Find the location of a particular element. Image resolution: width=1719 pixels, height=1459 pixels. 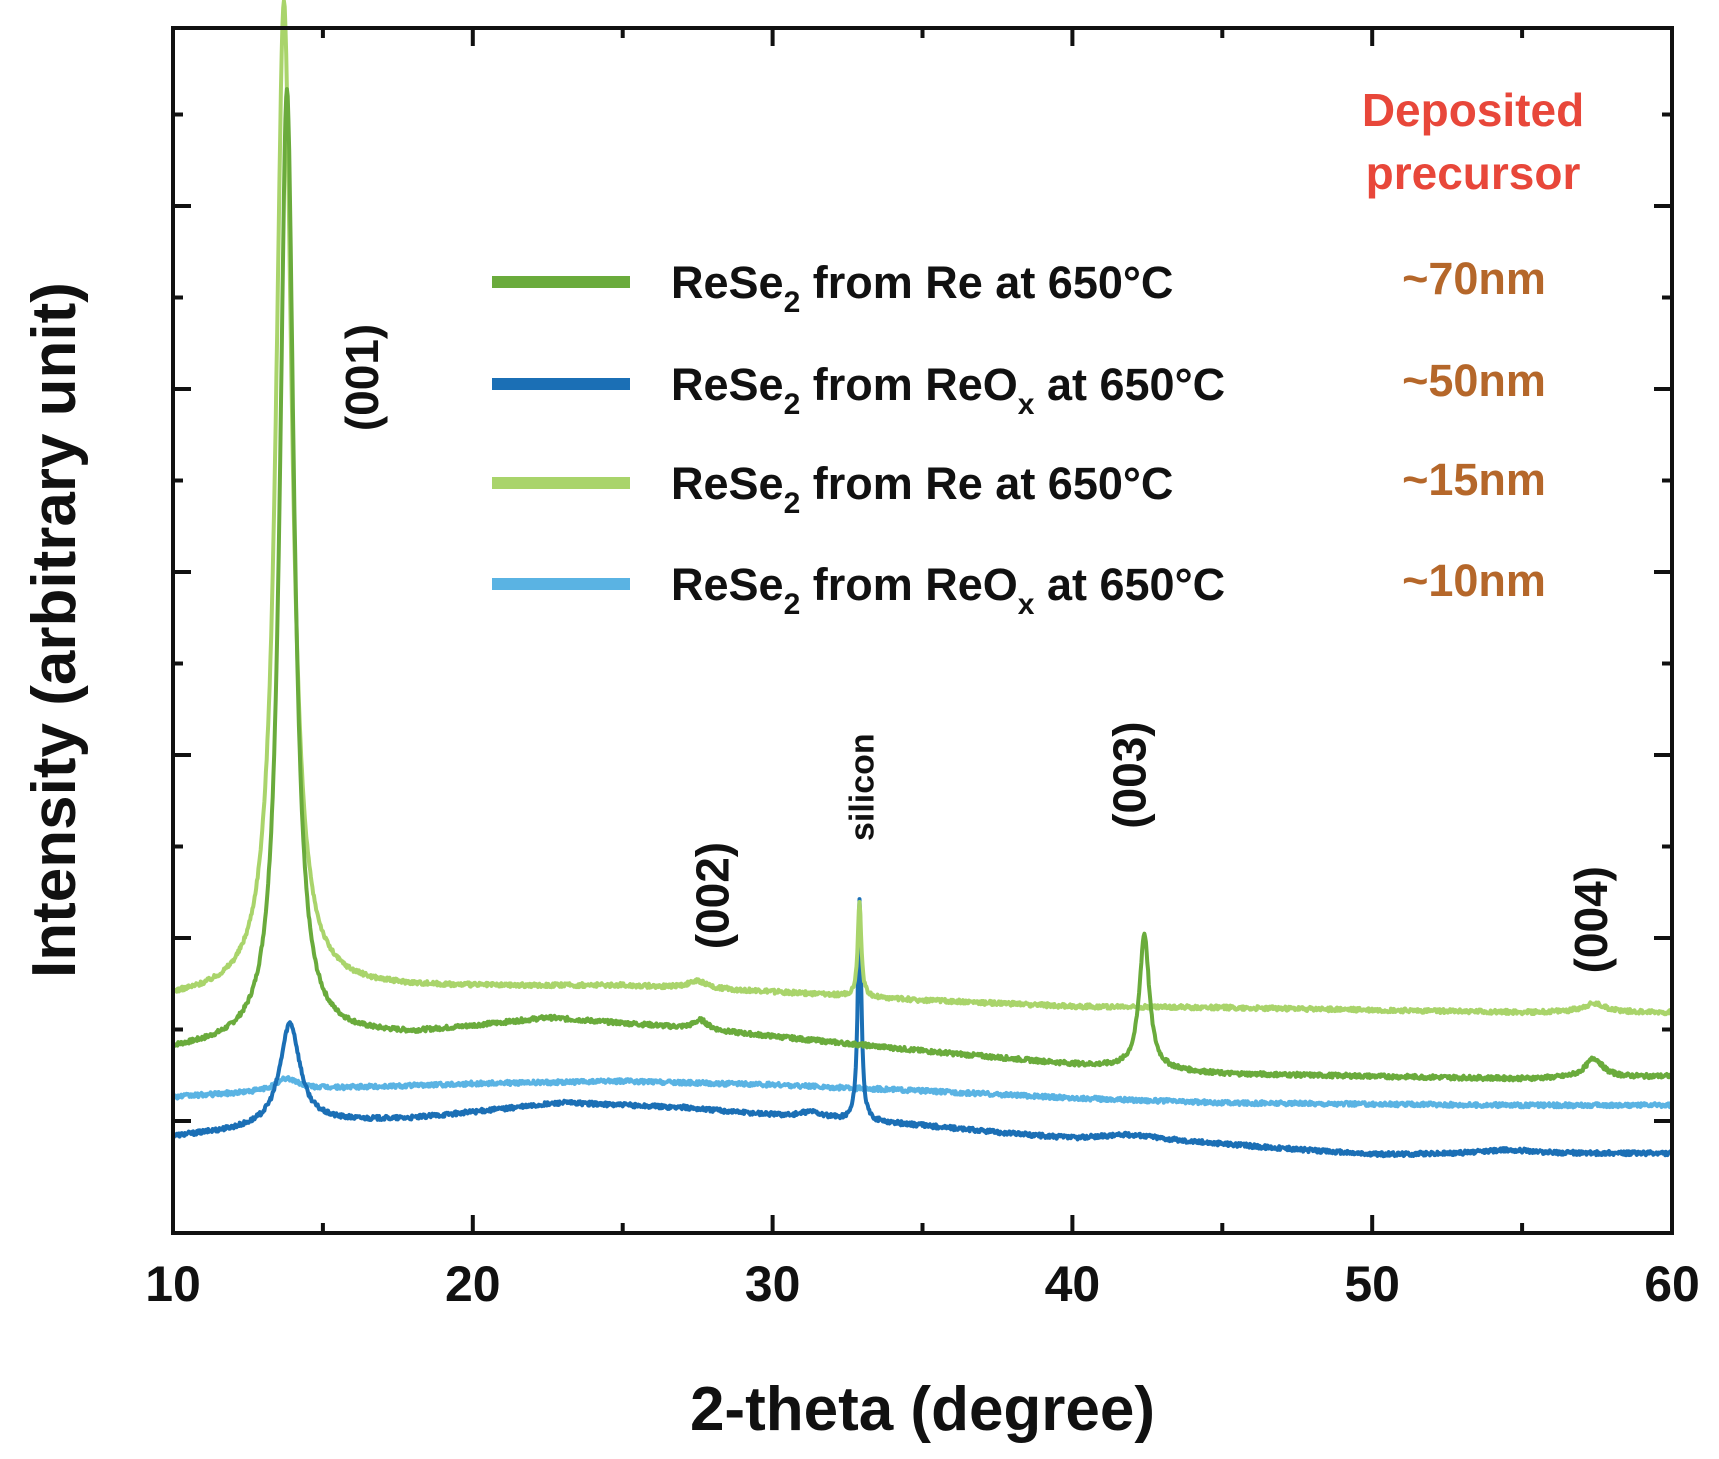

legend-title-precursor: precursor is located at coordinates (1473, 173).